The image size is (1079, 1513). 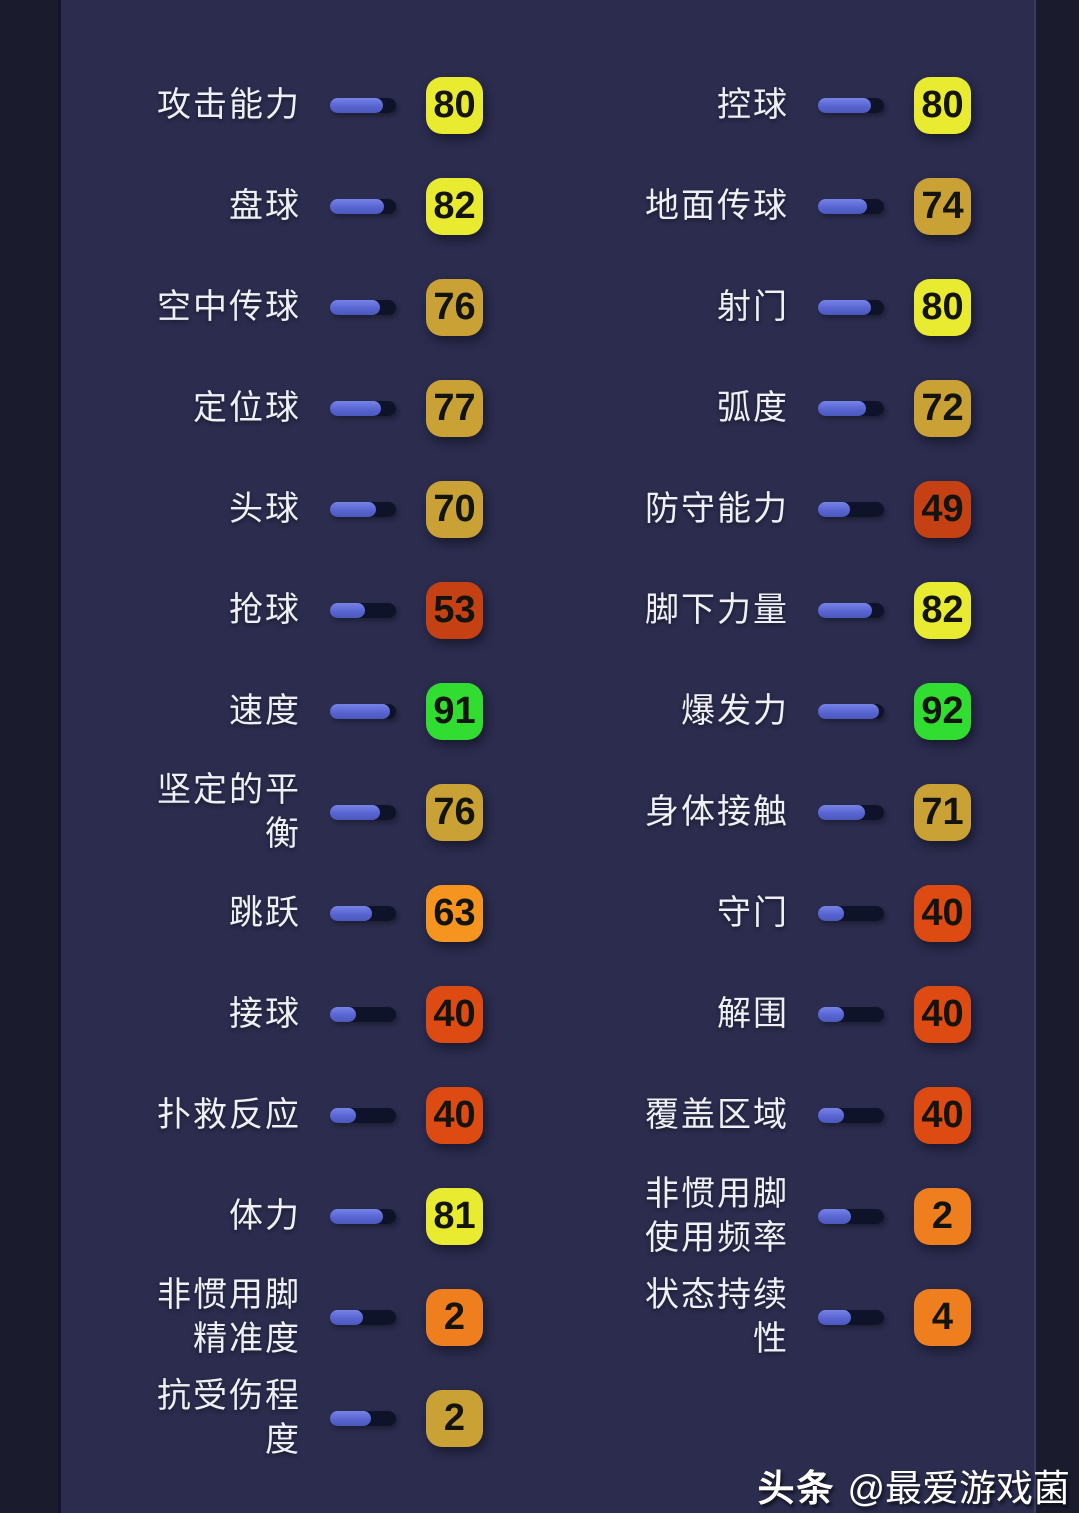 I want to click on stat-row: 弧度 72, so click(x=759, y=408).